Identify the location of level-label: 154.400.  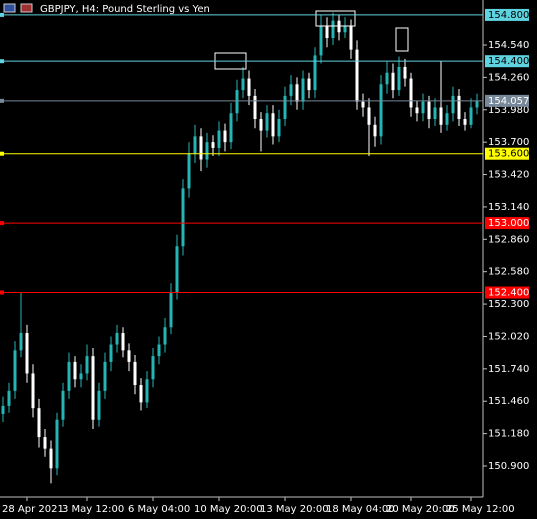
(508, 61).